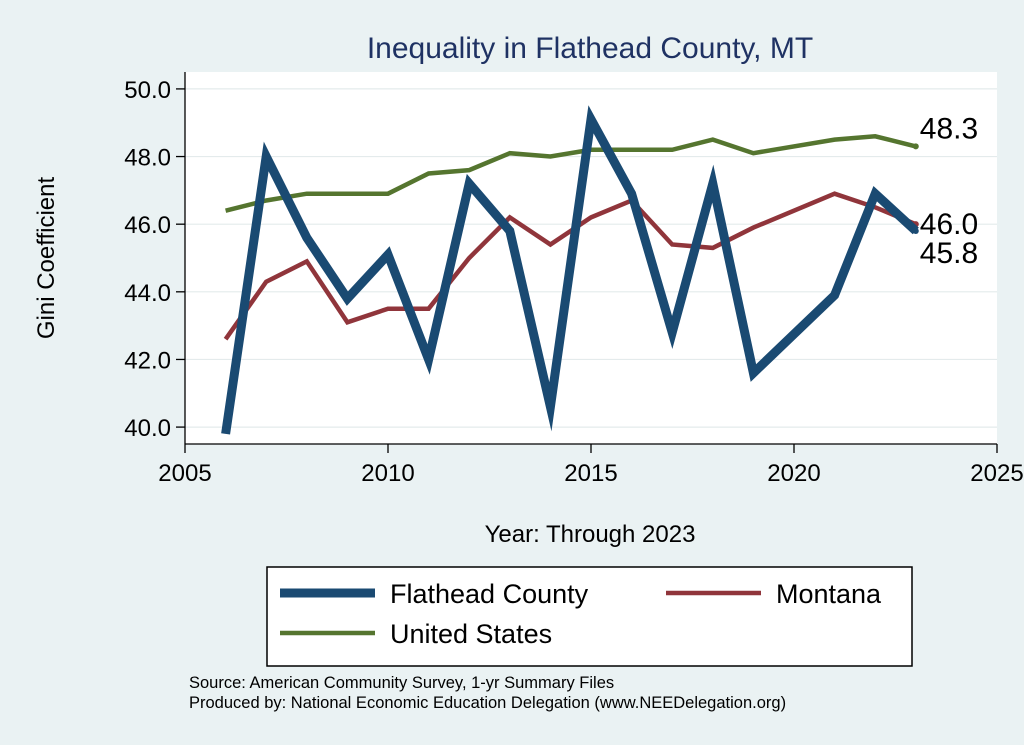 The height and width of the screenshot is (745, 1024). Describe the element at coordinates (147, 293) in the screenshot. I see `y-tick-label: 44.0` at that location.